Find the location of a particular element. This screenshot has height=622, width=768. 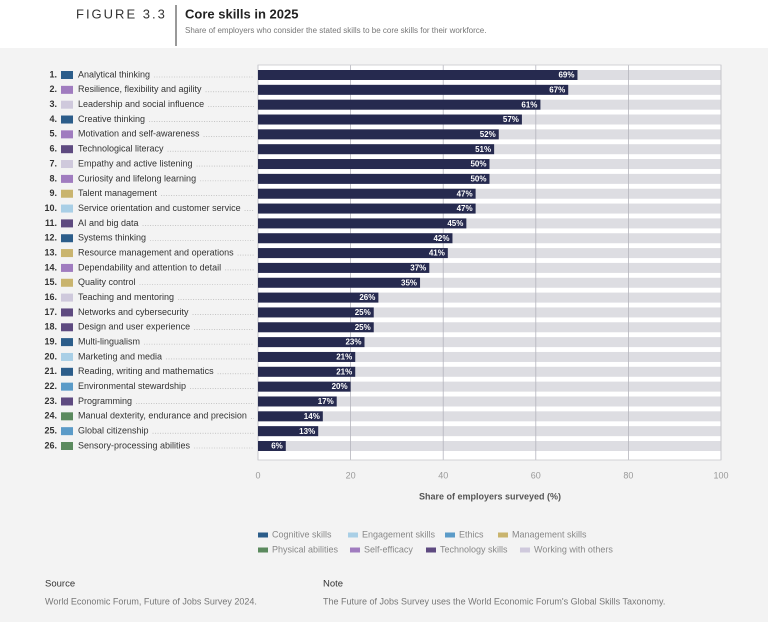

x-tick-label: 80 is located at coordinates (628, 475).